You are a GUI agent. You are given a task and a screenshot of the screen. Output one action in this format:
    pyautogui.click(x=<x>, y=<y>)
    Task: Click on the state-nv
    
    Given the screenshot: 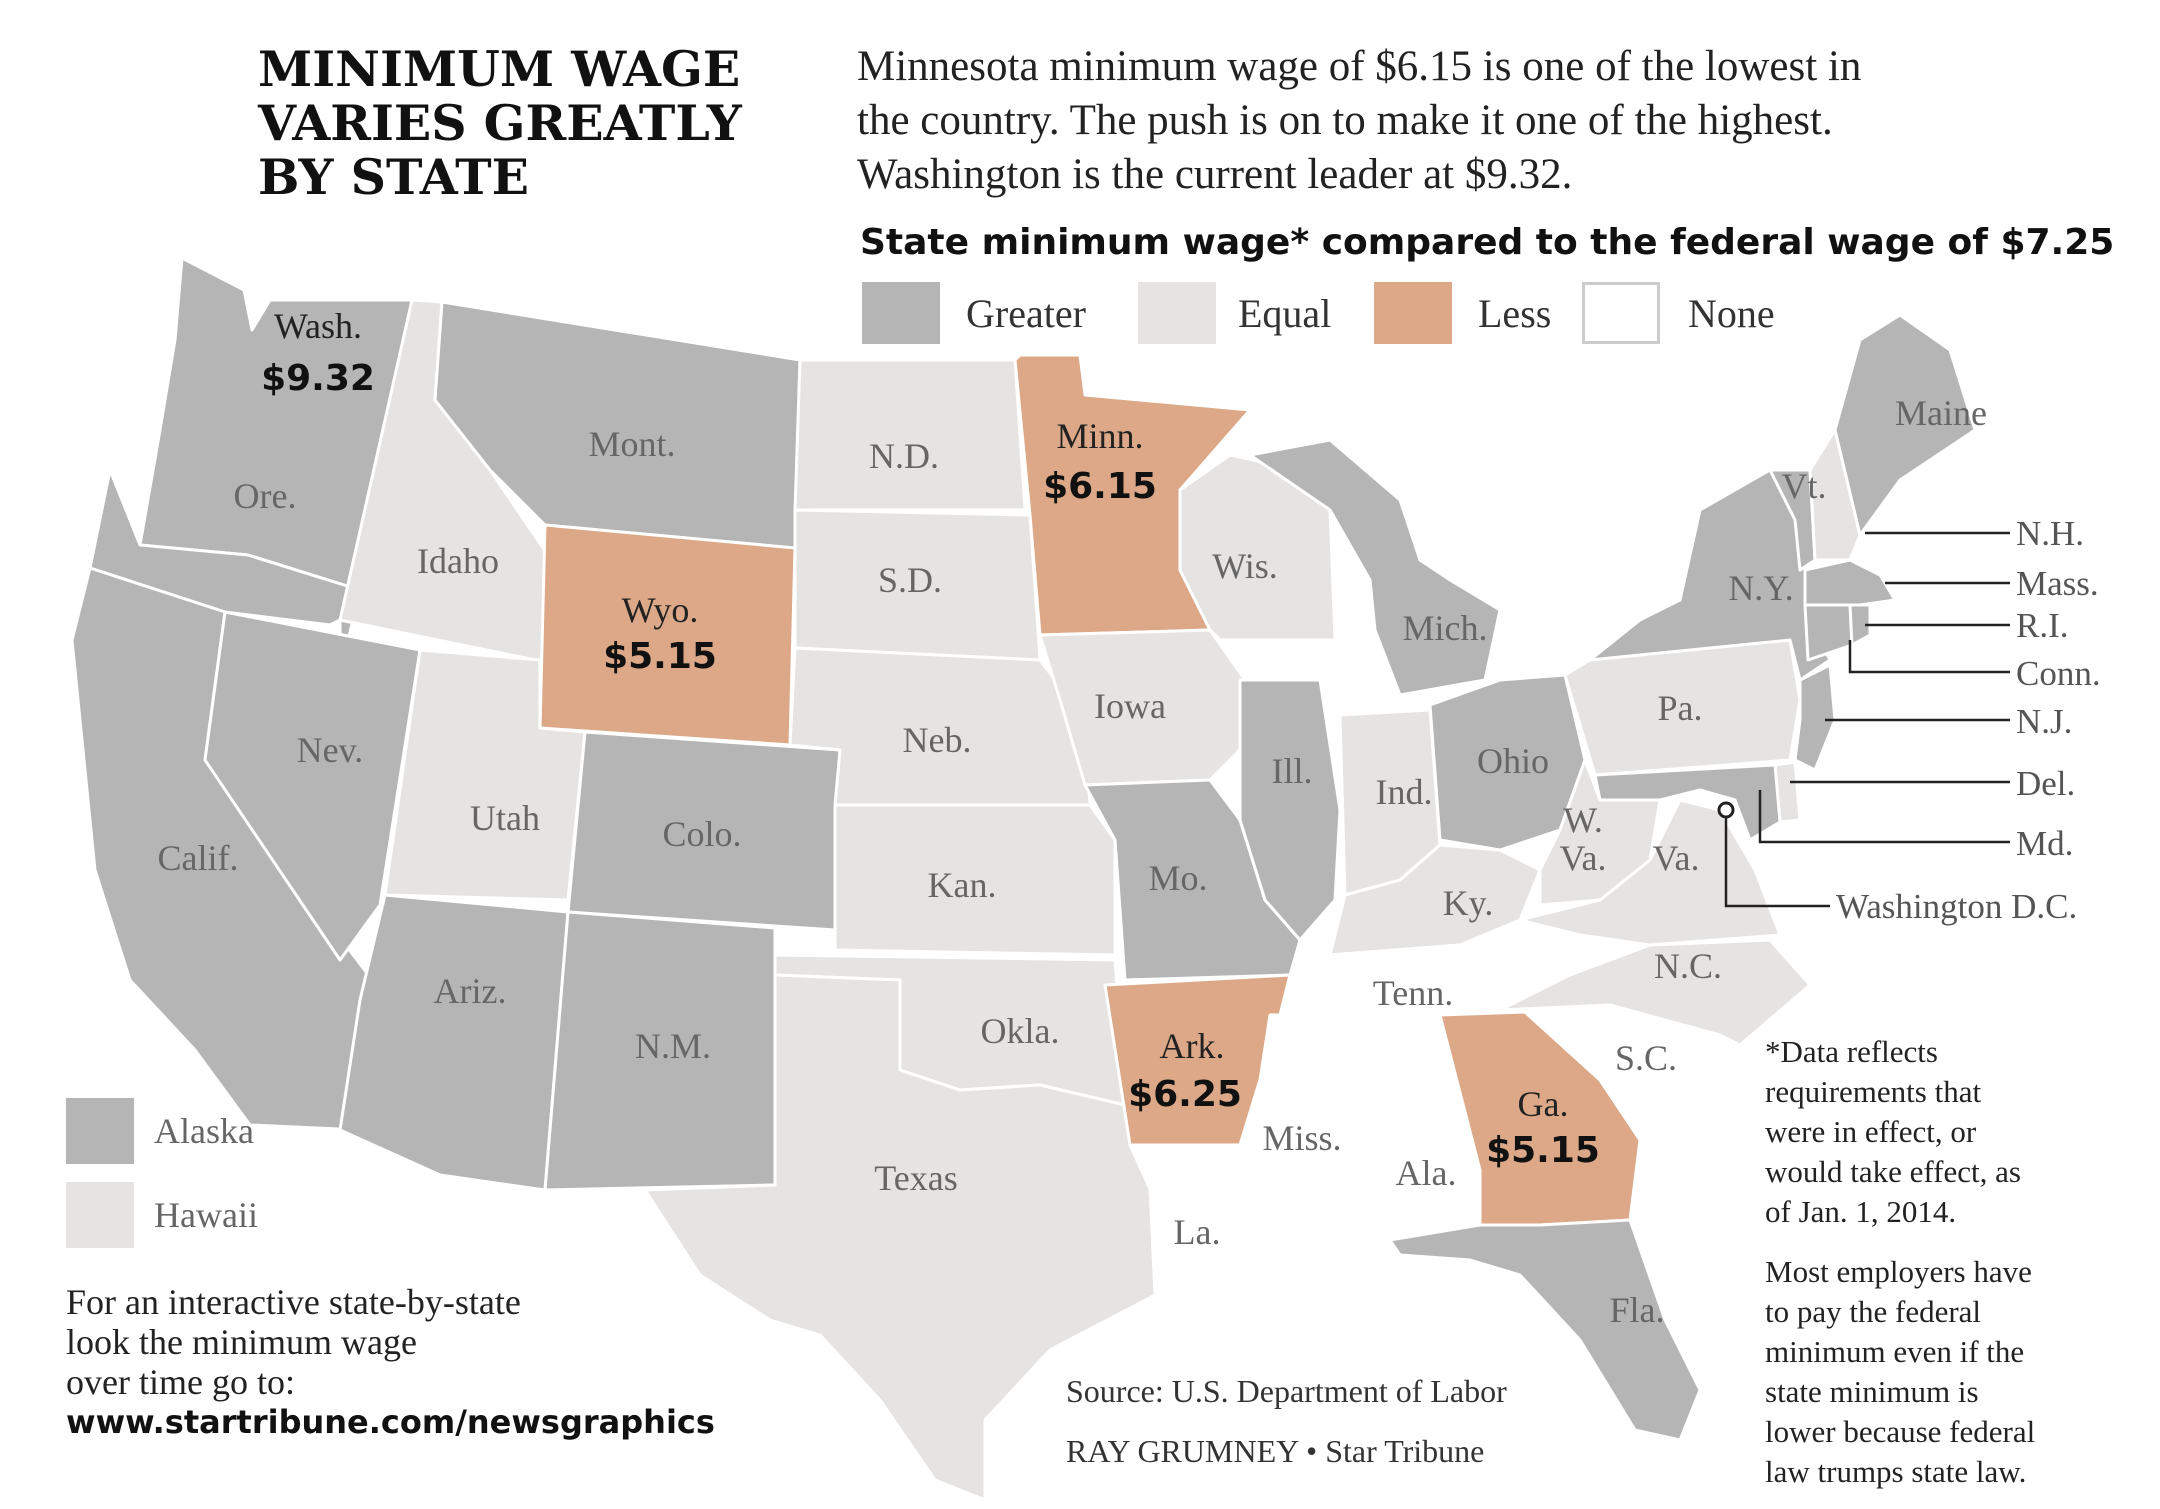 What is the action you would take?
    pyautogui.click(x=312, y=786)
    